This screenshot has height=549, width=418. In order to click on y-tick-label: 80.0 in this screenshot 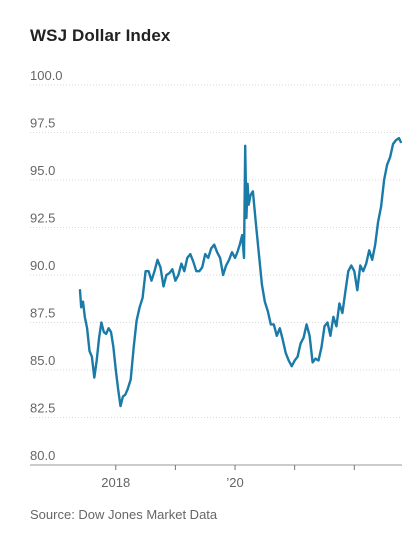, I will do `click(42, 455)`.